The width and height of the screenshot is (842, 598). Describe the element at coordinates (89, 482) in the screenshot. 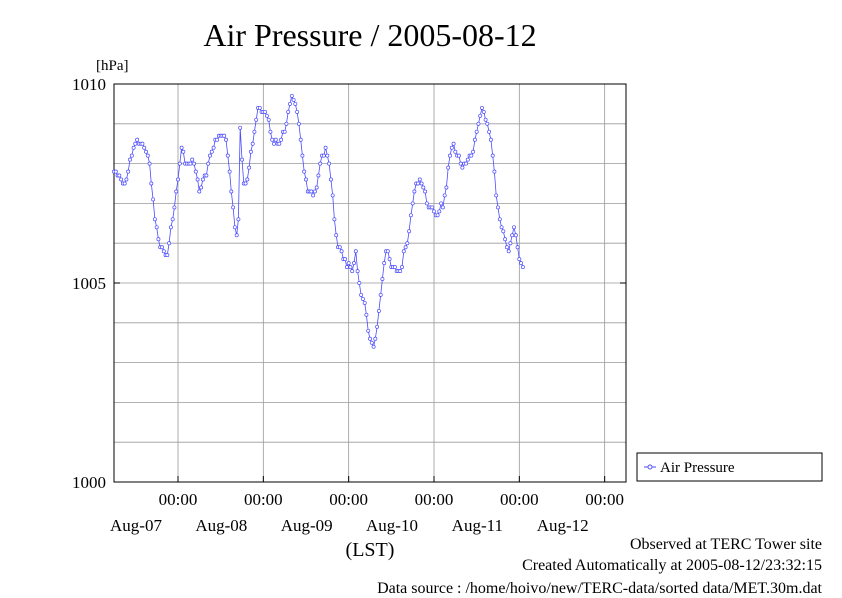

I see `y-tick-label: 1000` at that location.